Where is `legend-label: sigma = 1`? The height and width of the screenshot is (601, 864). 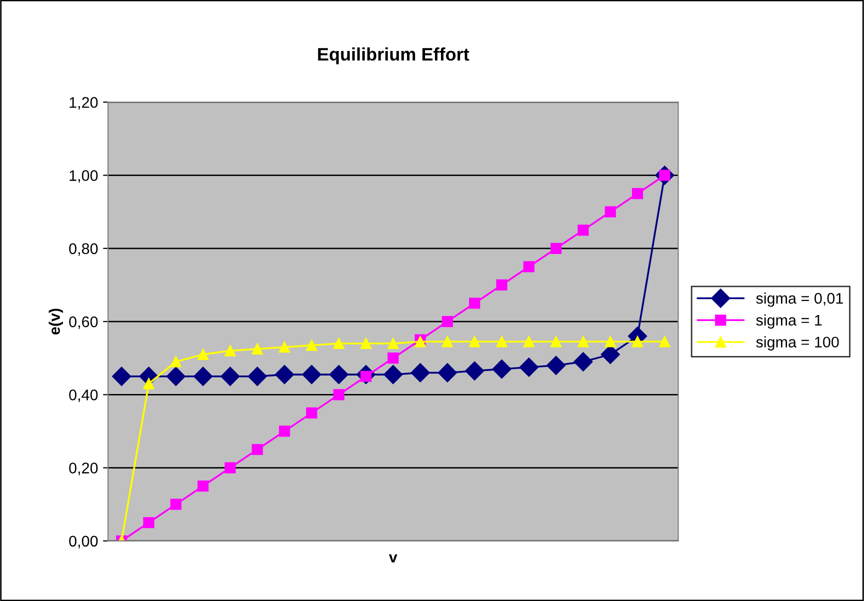
legend-label: sigma = 1 is located at coordinates (789, 321).